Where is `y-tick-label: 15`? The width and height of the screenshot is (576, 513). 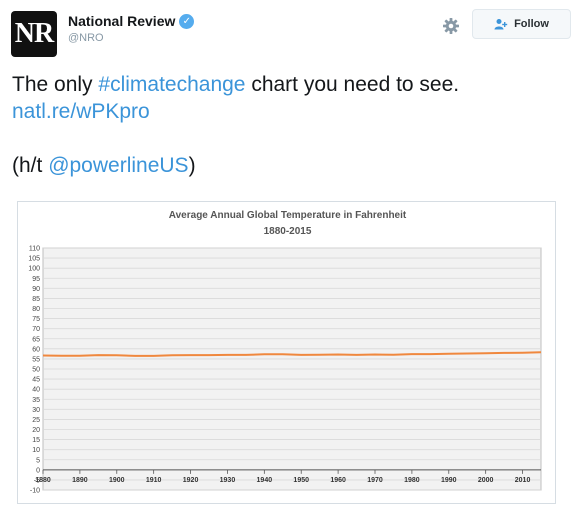
y-tick-label: 15 is located at coordinates (36, 440).